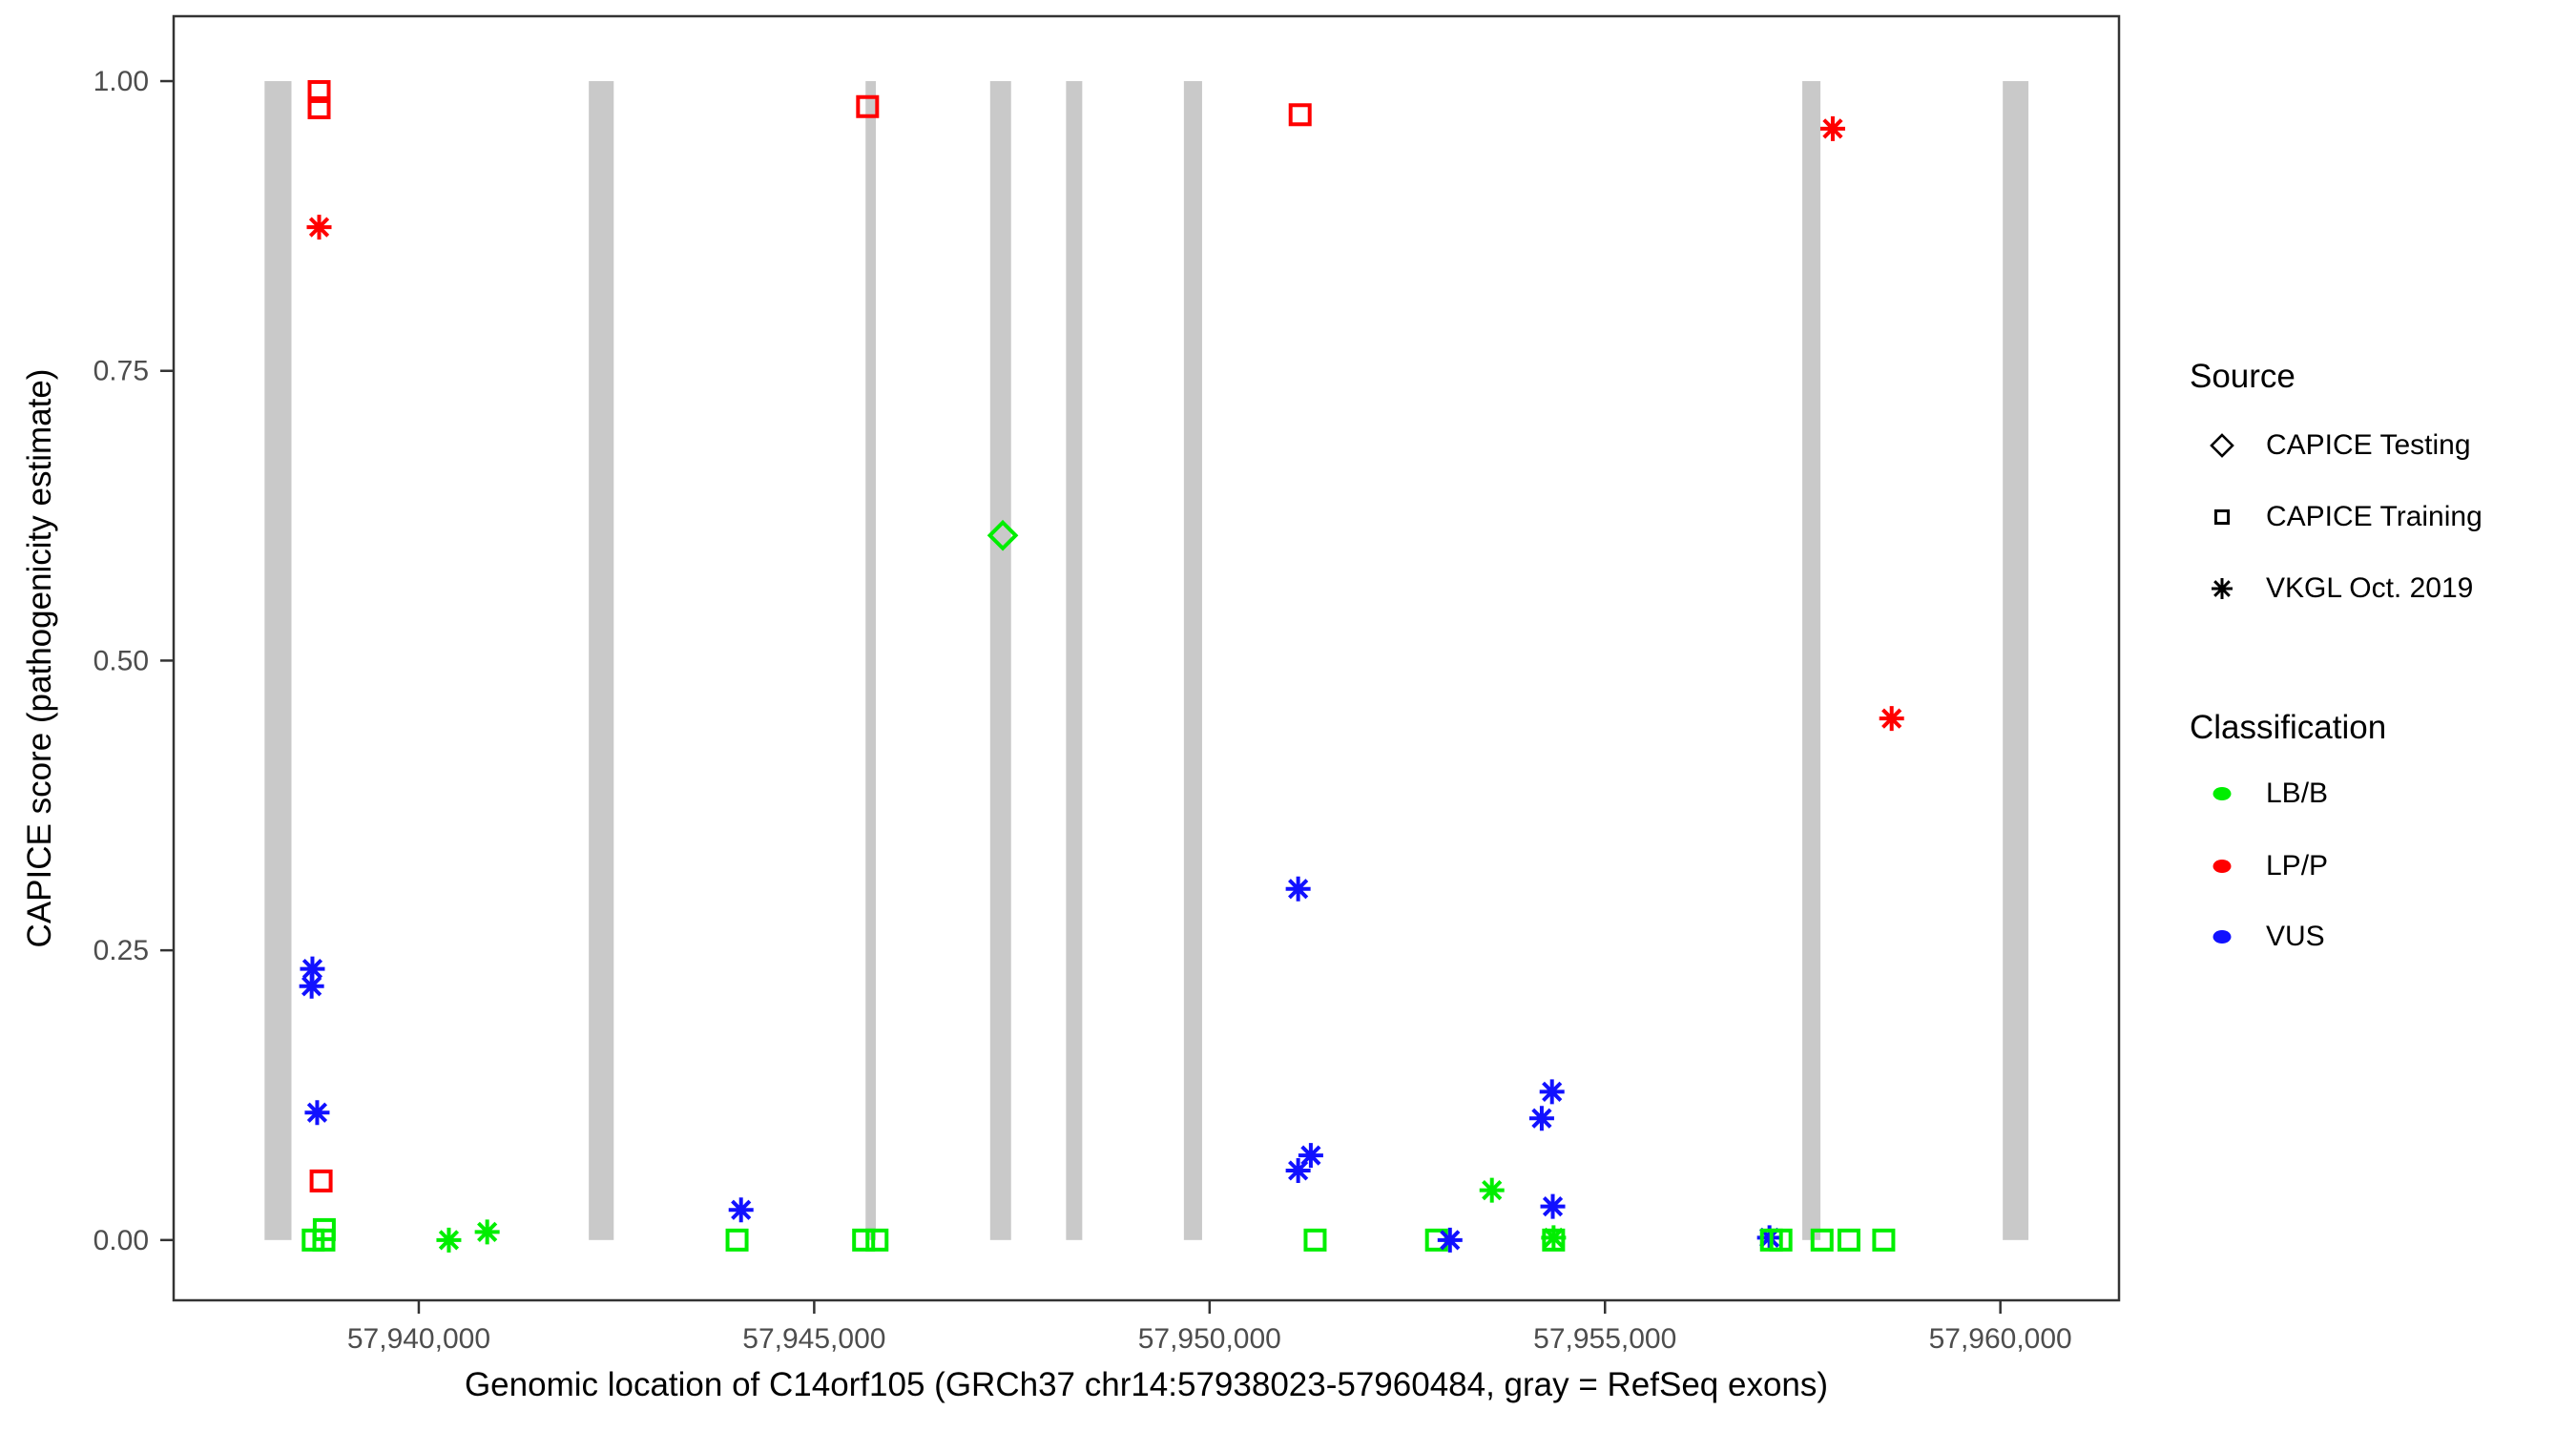 This screenshot has width=2576, height=1431. Describe the element at coordinates (121, 950) in the screenshot. I see `y-tick-label: 0.25` at that location.